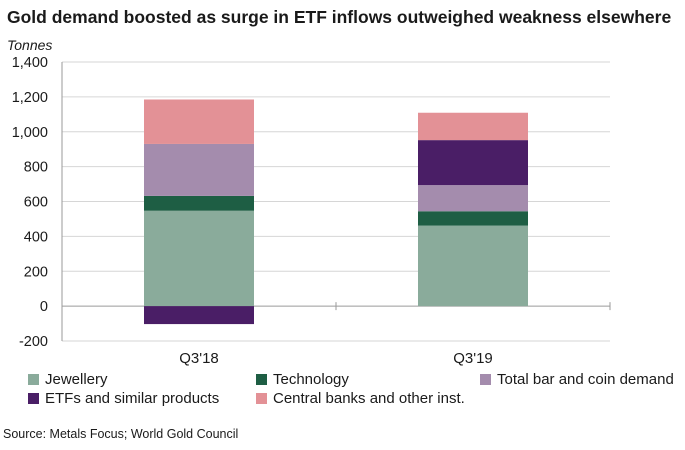 The height and width of the screenshot is (450, 685). I want to click on legend-item: ETFs and similar products, so click(123, 398).